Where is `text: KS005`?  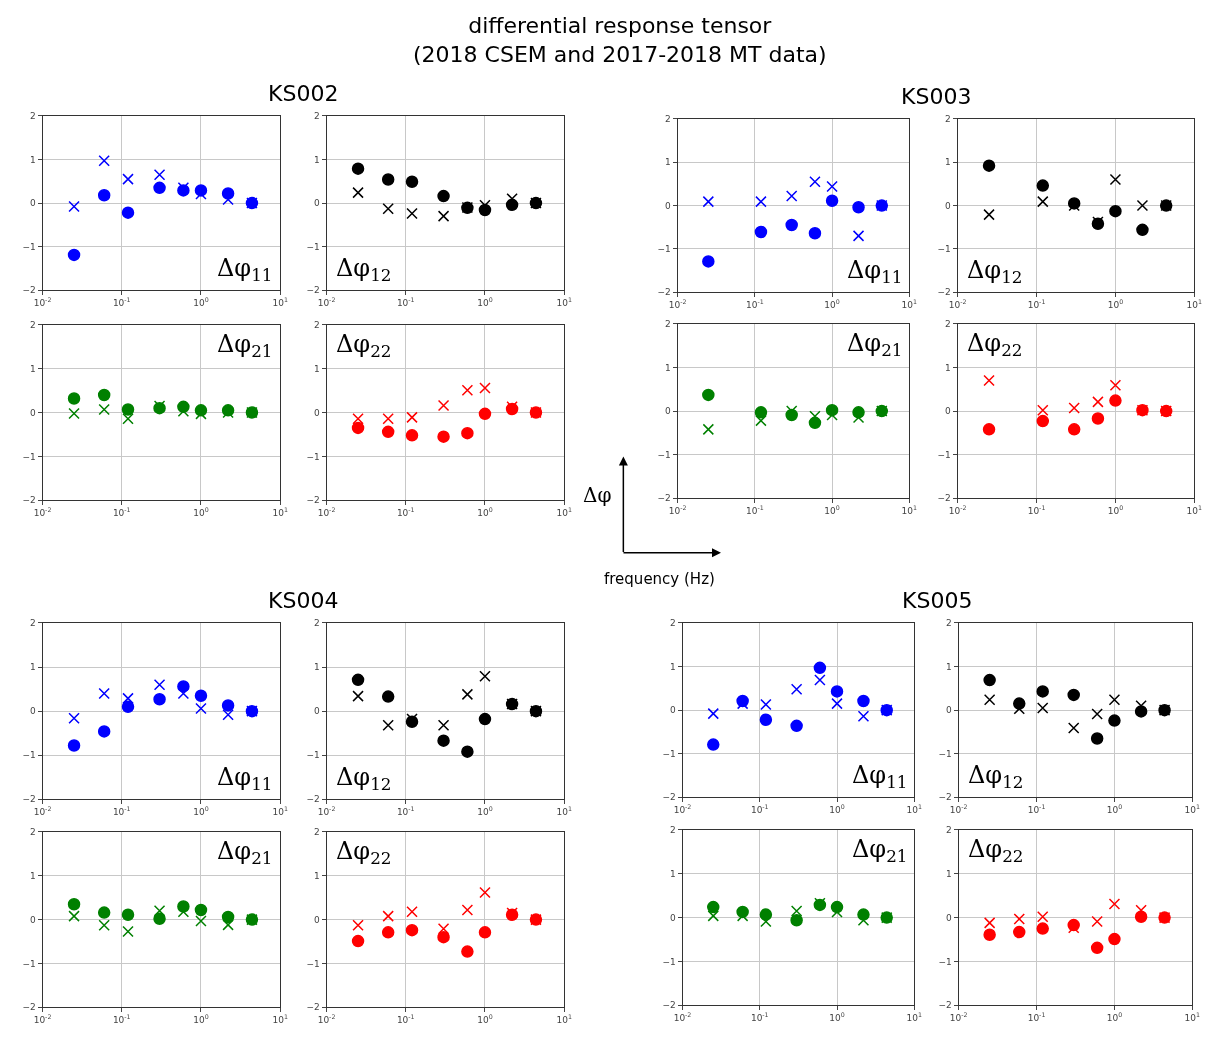 text: KS005 is located at coordinates (937, 600).